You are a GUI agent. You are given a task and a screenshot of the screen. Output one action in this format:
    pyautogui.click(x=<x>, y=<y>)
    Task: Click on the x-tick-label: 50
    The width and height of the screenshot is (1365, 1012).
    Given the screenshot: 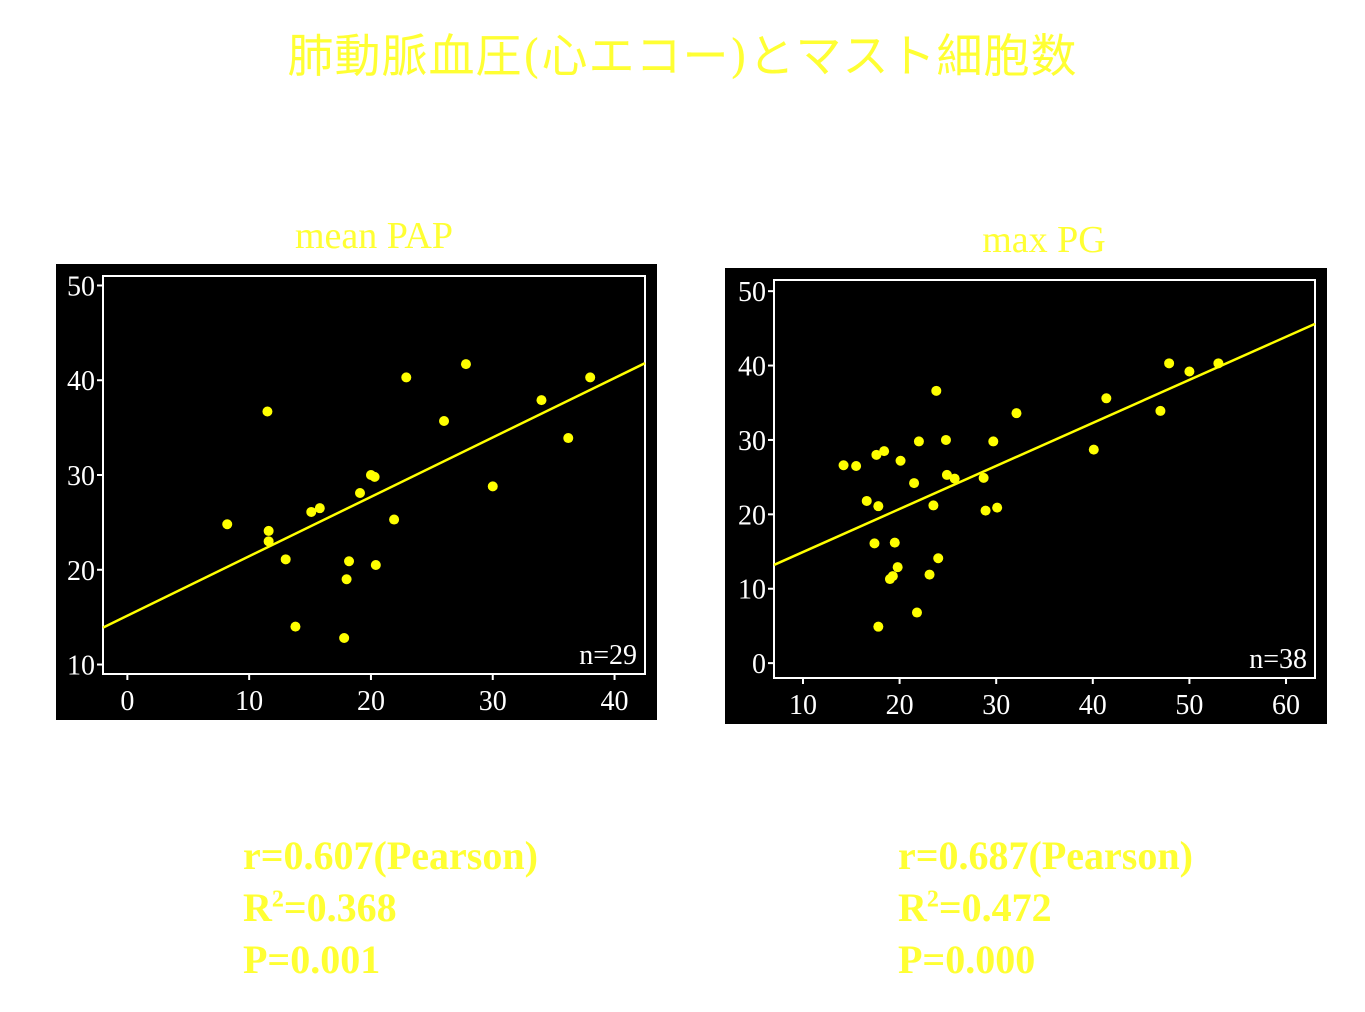 What is the action you would take?
    pyautogui.click(x=1189, y=705)
    